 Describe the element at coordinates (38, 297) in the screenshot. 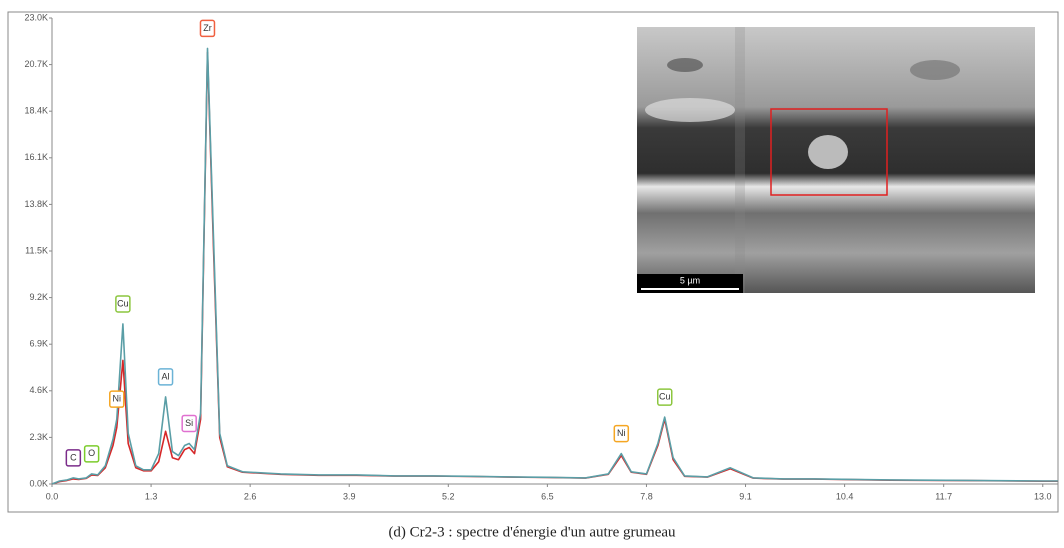

I see `y-tick-label: 9.2K` at that location.